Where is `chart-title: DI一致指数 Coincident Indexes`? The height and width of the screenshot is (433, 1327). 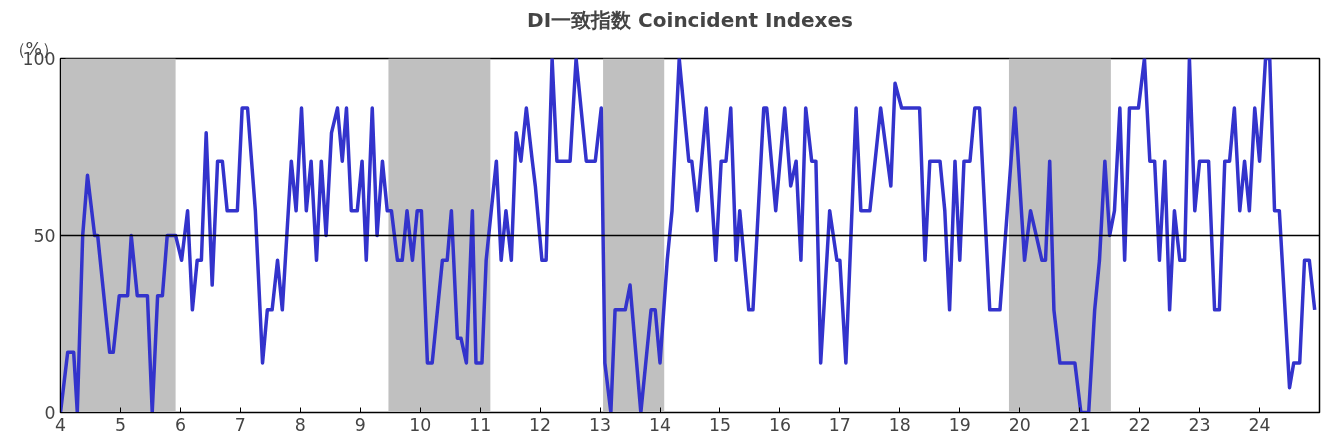
chart-title: DI一致指数 Coincident Indexes is located at coordinates (690, 19).